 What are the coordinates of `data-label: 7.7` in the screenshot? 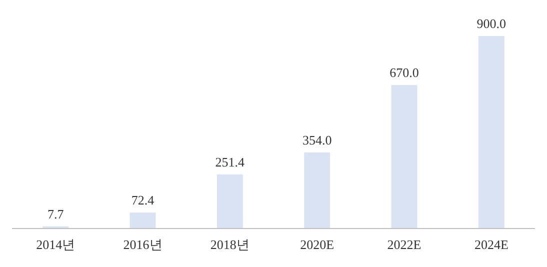 It's located at (55, 214).